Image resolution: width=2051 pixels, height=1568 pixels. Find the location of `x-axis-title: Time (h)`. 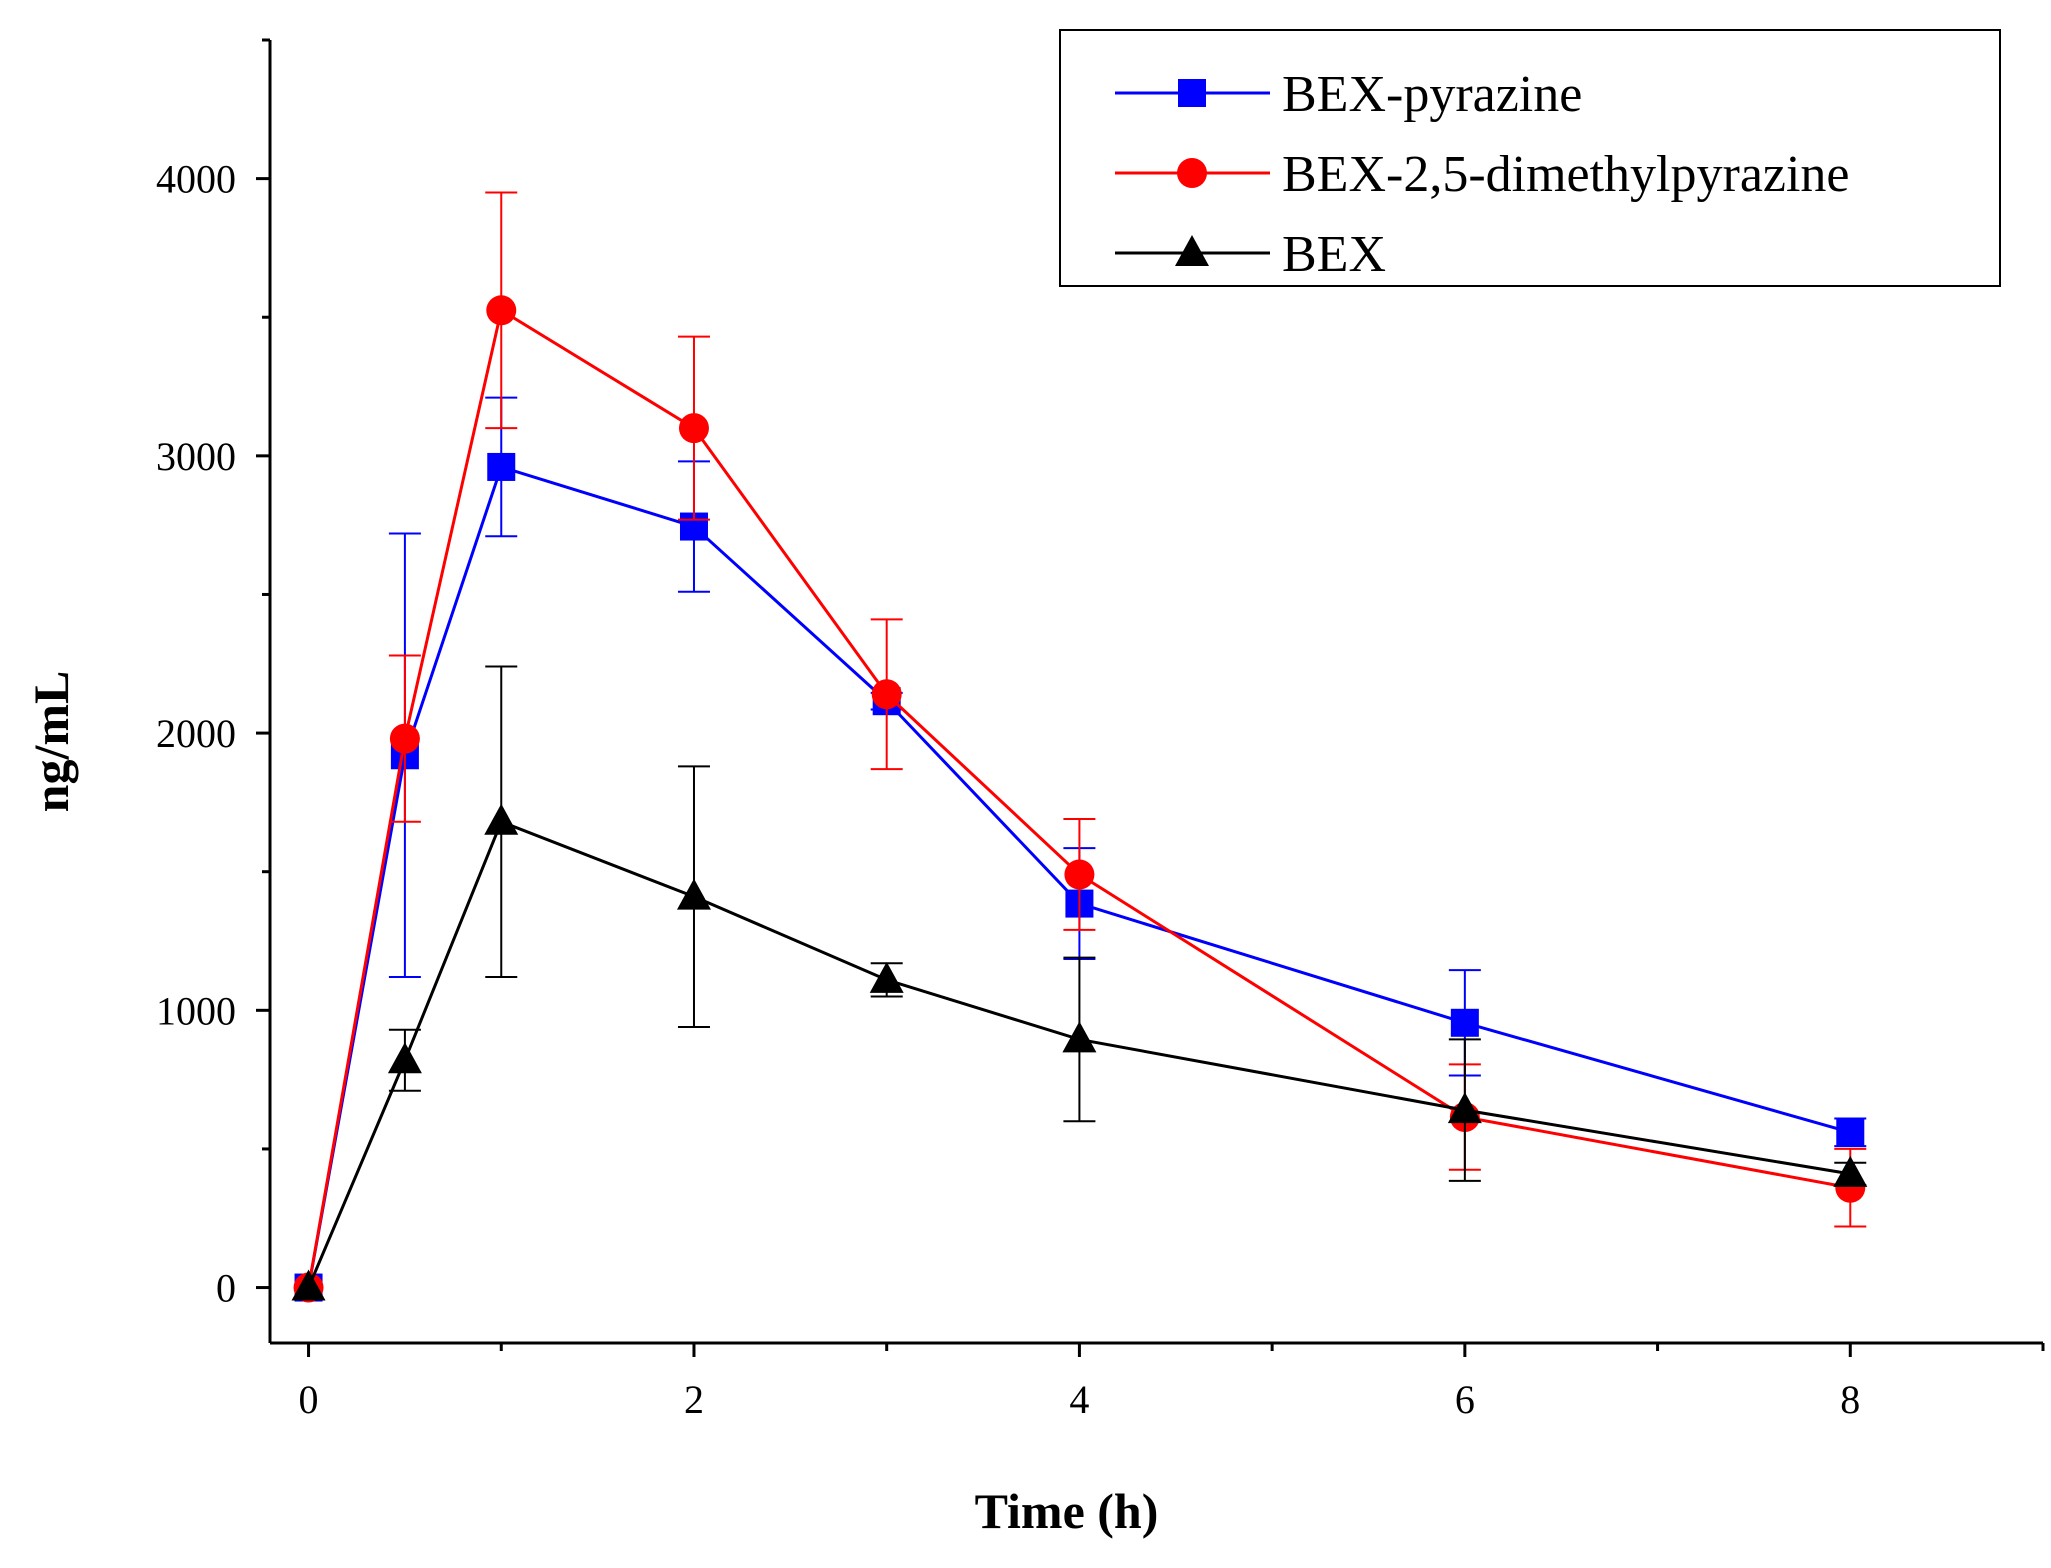

x-axis-title: Time (h) is located at coordinates (1067, 1511).